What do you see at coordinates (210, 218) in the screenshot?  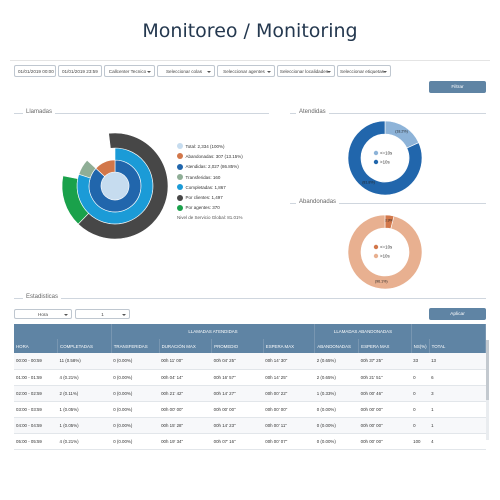 I see `service-level-text: Nivel de Servicio Global: 81.01%` at bounding box center [210, 218].